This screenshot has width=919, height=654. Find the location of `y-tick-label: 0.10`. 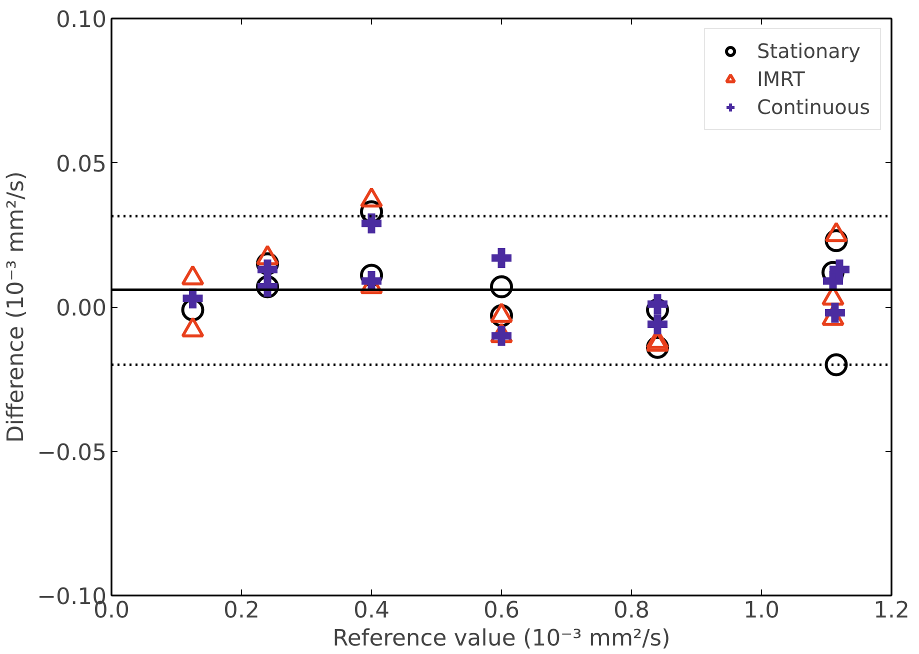

y-tick-label: 0.10 is located at coordinates (81, 20).